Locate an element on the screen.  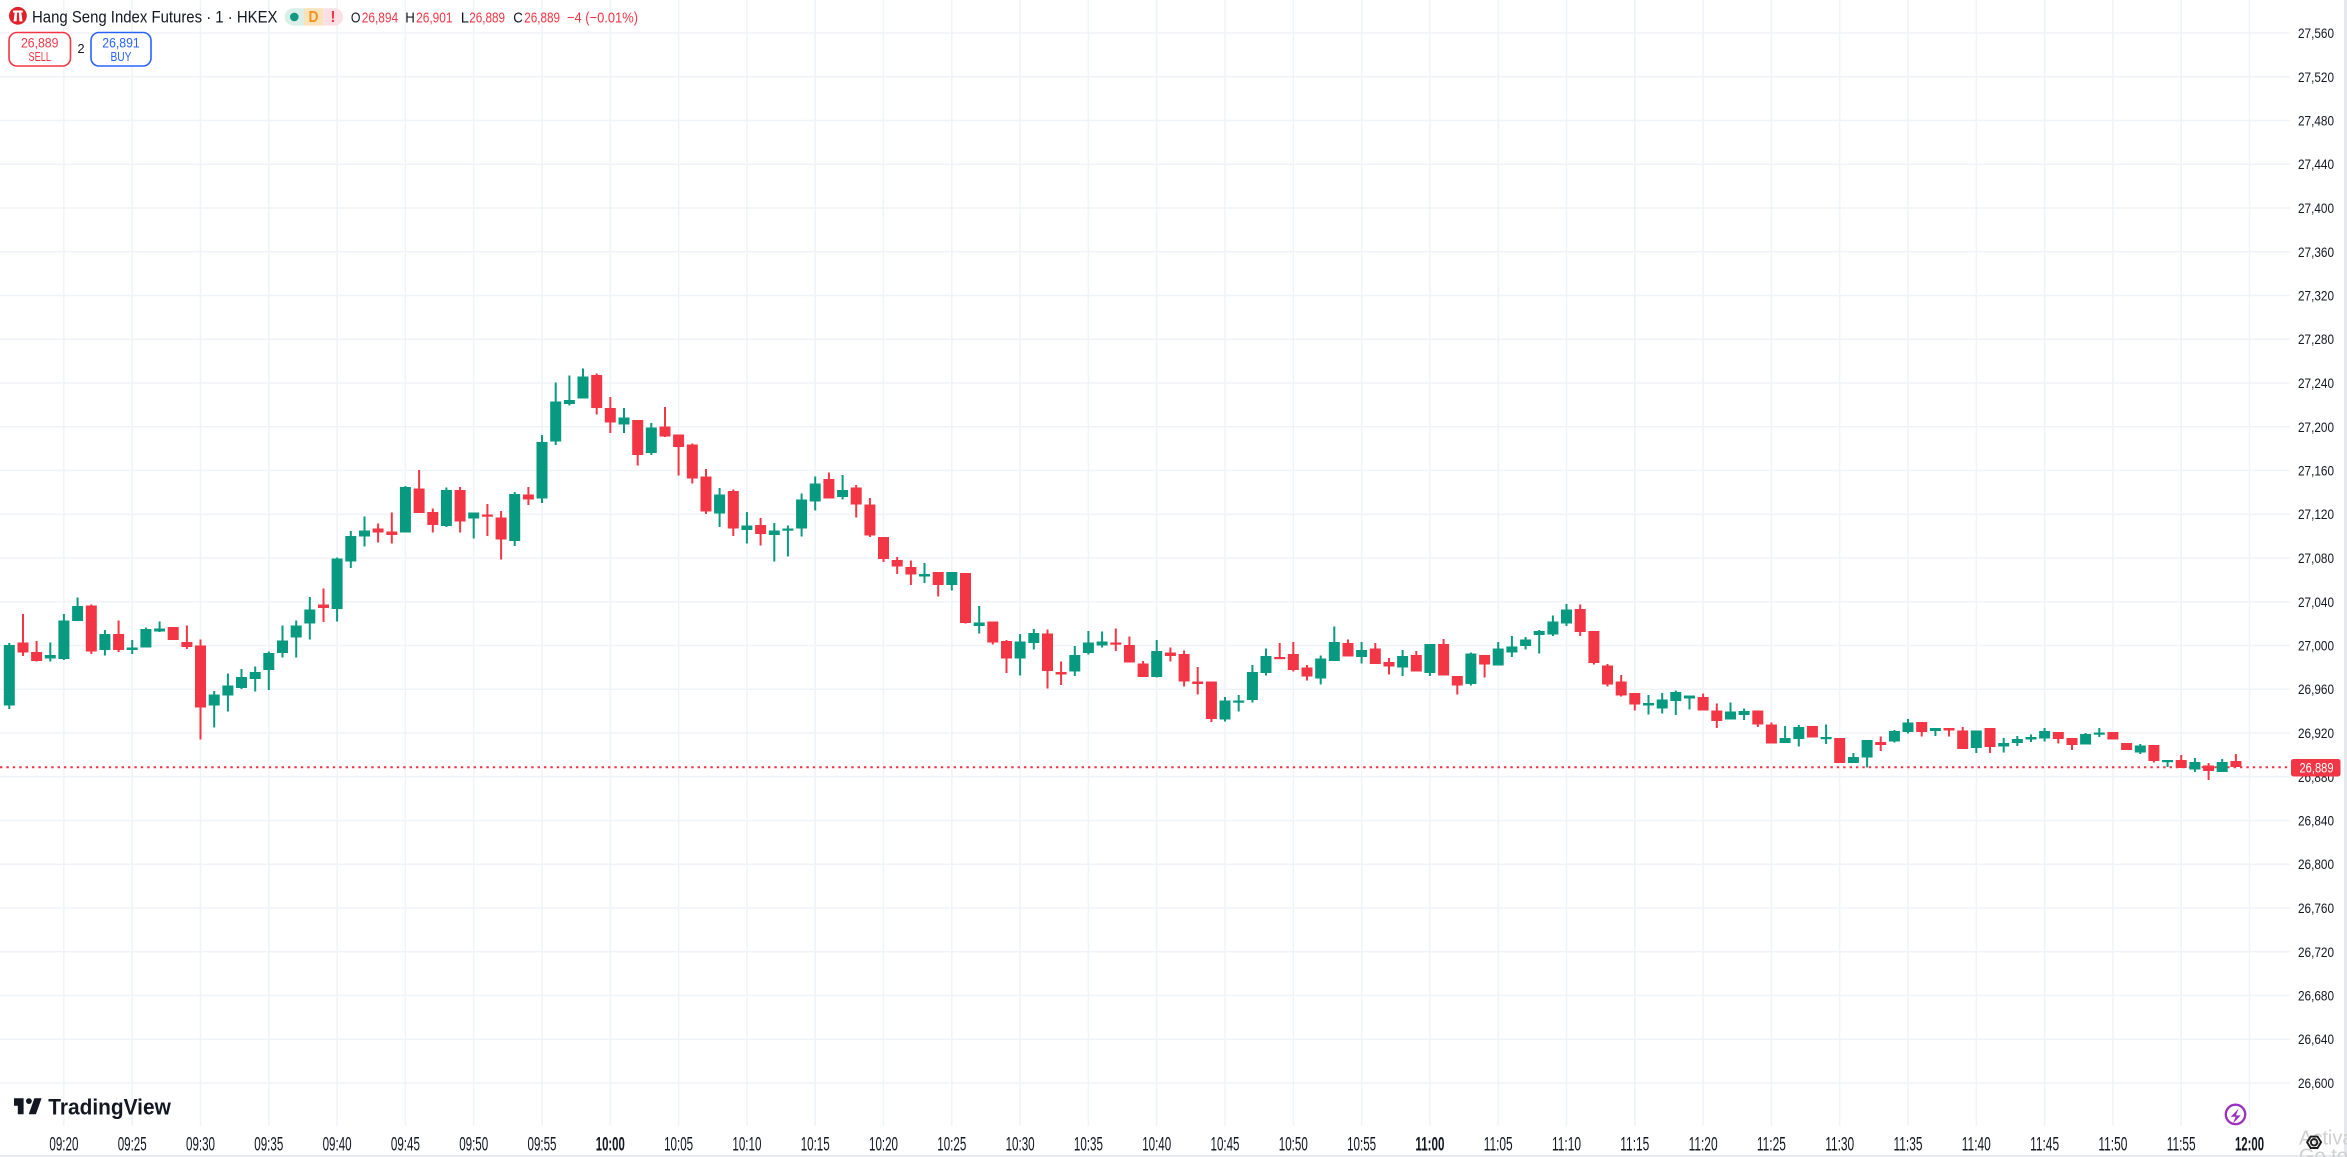
svg-text: 11:15 is located at coordinates (1634, 1145).